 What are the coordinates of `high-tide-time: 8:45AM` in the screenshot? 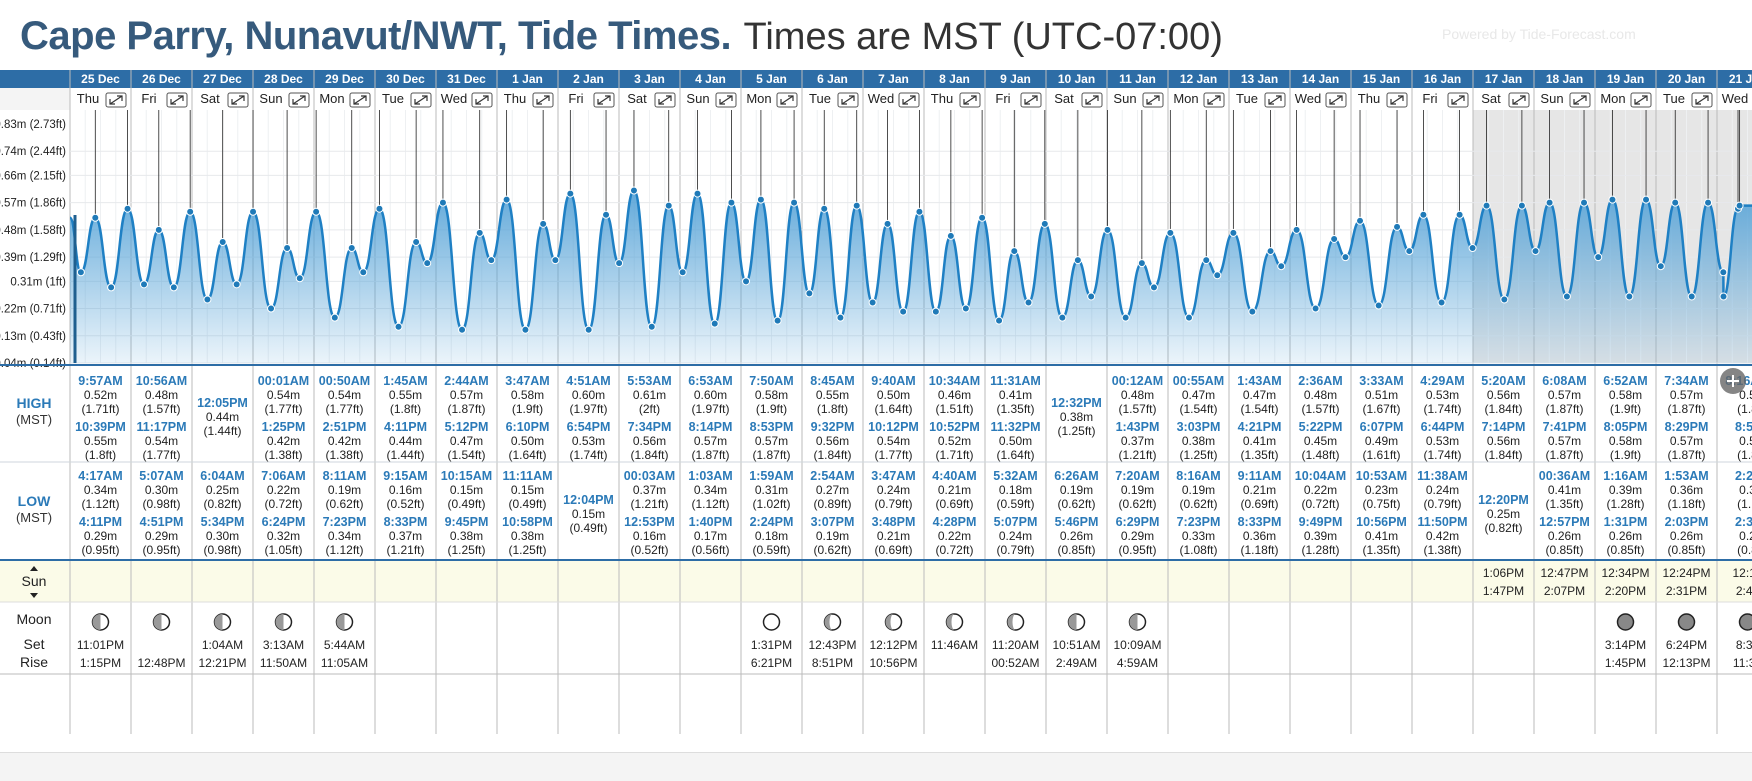 It's located at (832, 381).